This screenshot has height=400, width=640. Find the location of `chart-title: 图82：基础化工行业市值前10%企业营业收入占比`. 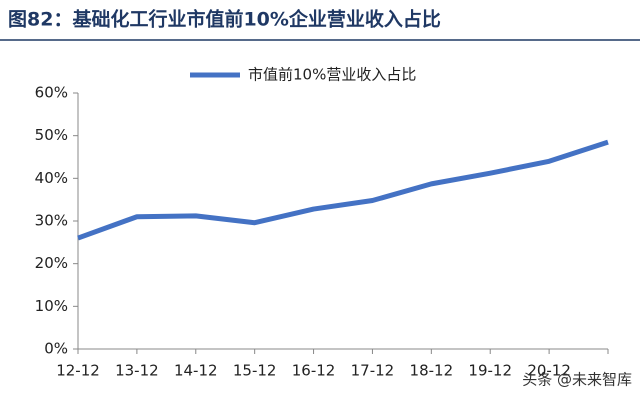

chart-title: 图82：基础化工行业市值前10%企业营业收入占比 is located at coordinates (224, 19).